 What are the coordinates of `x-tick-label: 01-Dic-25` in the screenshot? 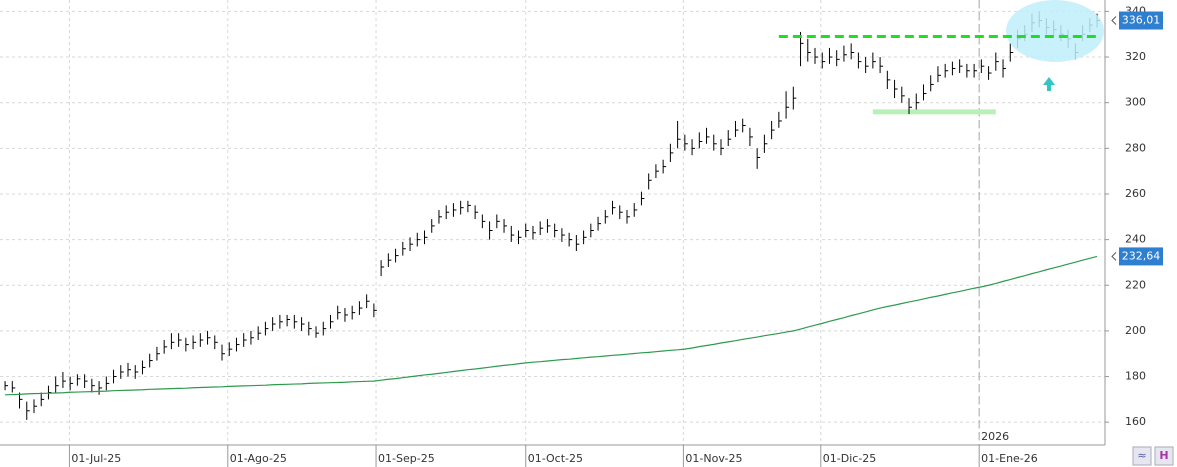 It's located at (850, 458).